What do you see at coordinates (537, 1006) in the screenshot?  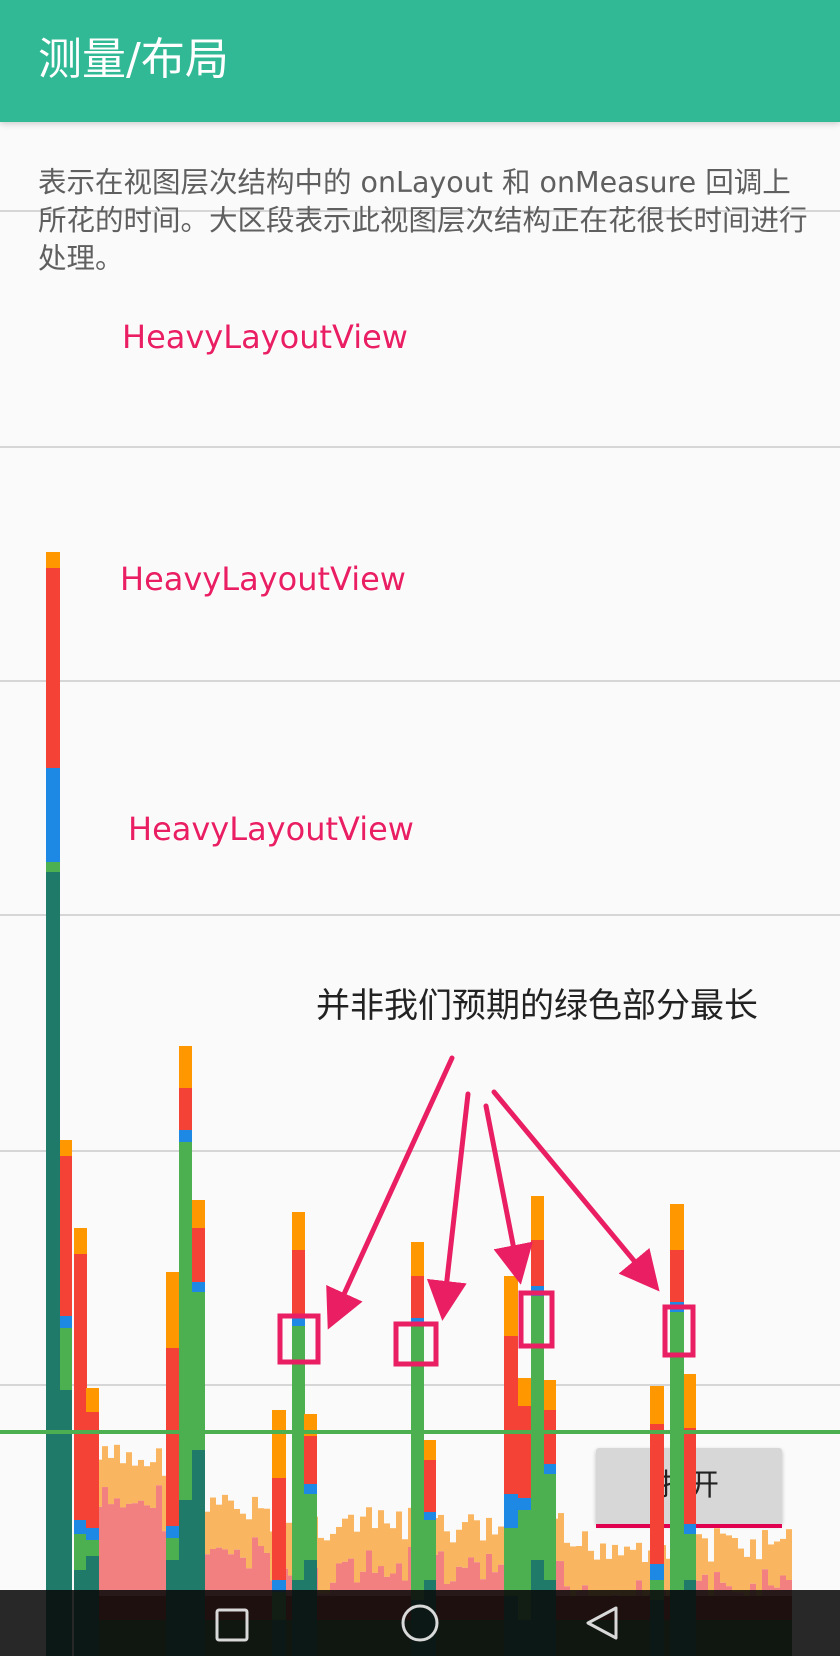 I see `annotation-text: 并非我们预期的绿色部分最长` at bounding box center [537, 1006].